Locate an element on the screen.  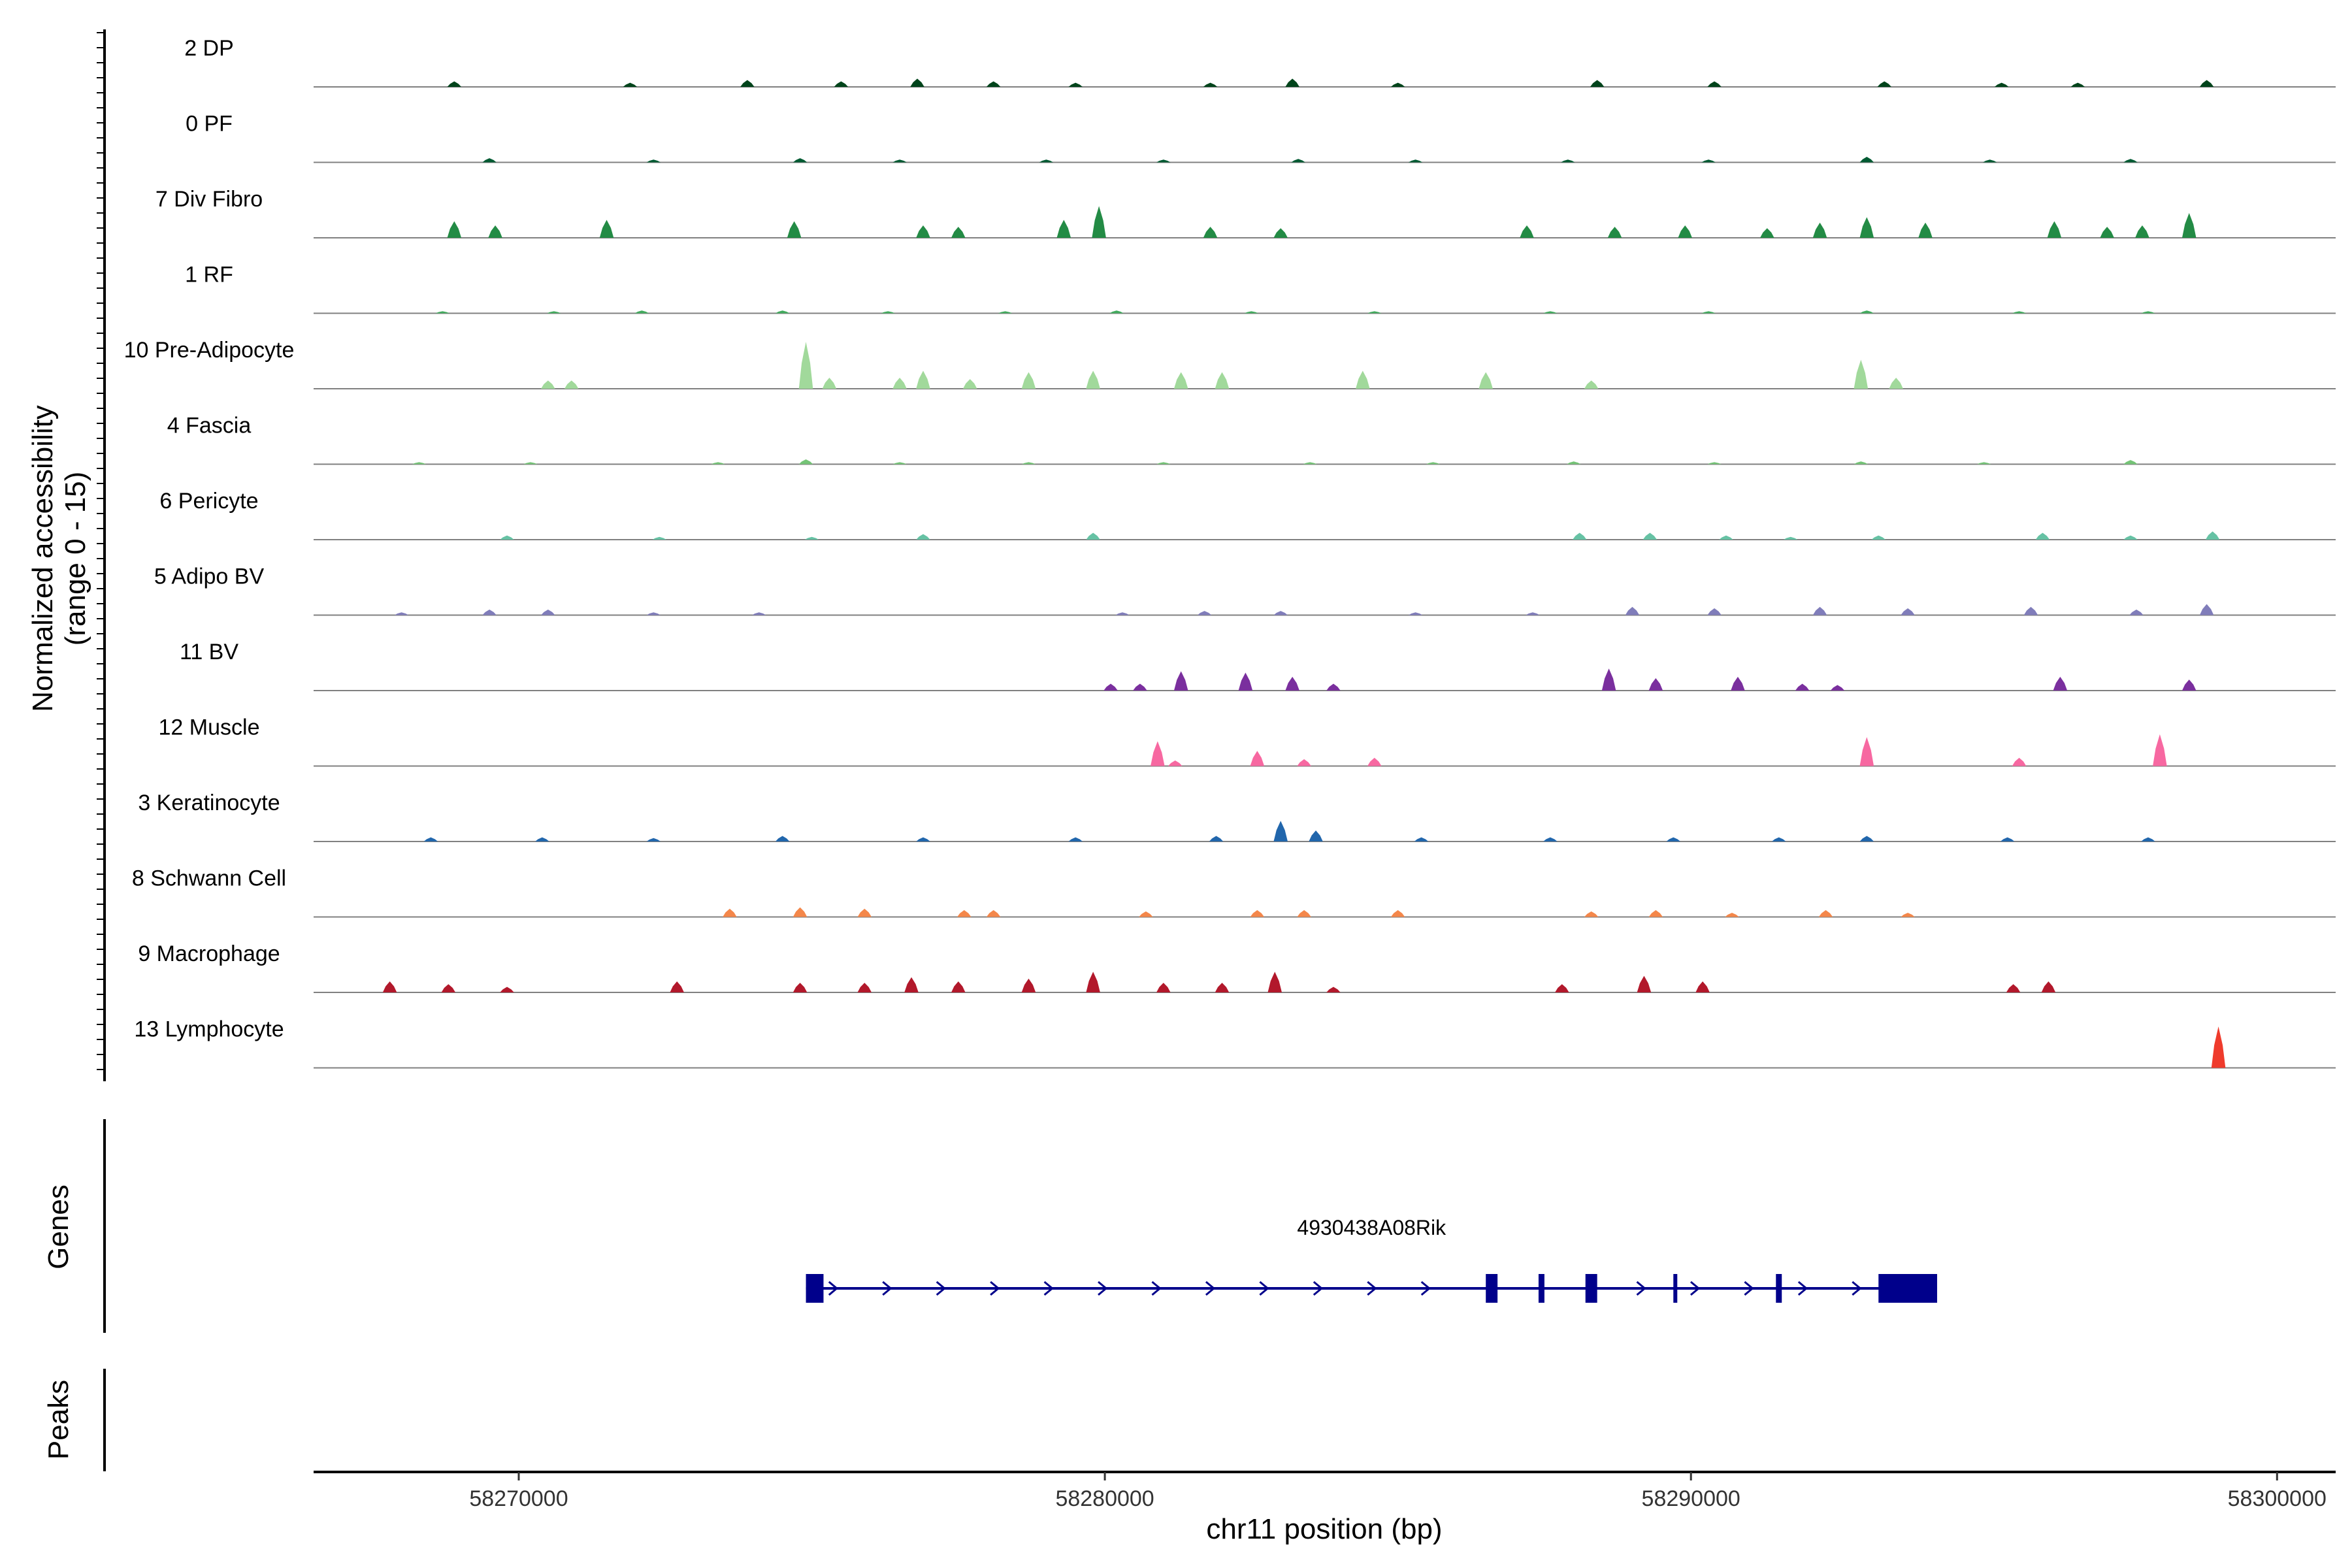
x-tick-label: 58280000 is located at coordinates (1104, 1498).